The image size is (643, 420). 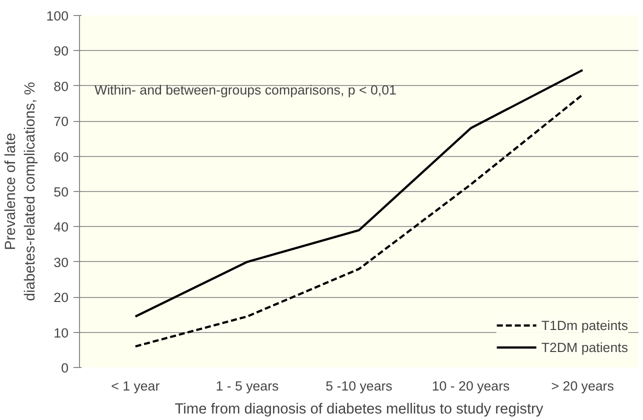 I want to click on annotation: Within- and between-groups comparisons, p < 0,01, so click(x=245, y=90).